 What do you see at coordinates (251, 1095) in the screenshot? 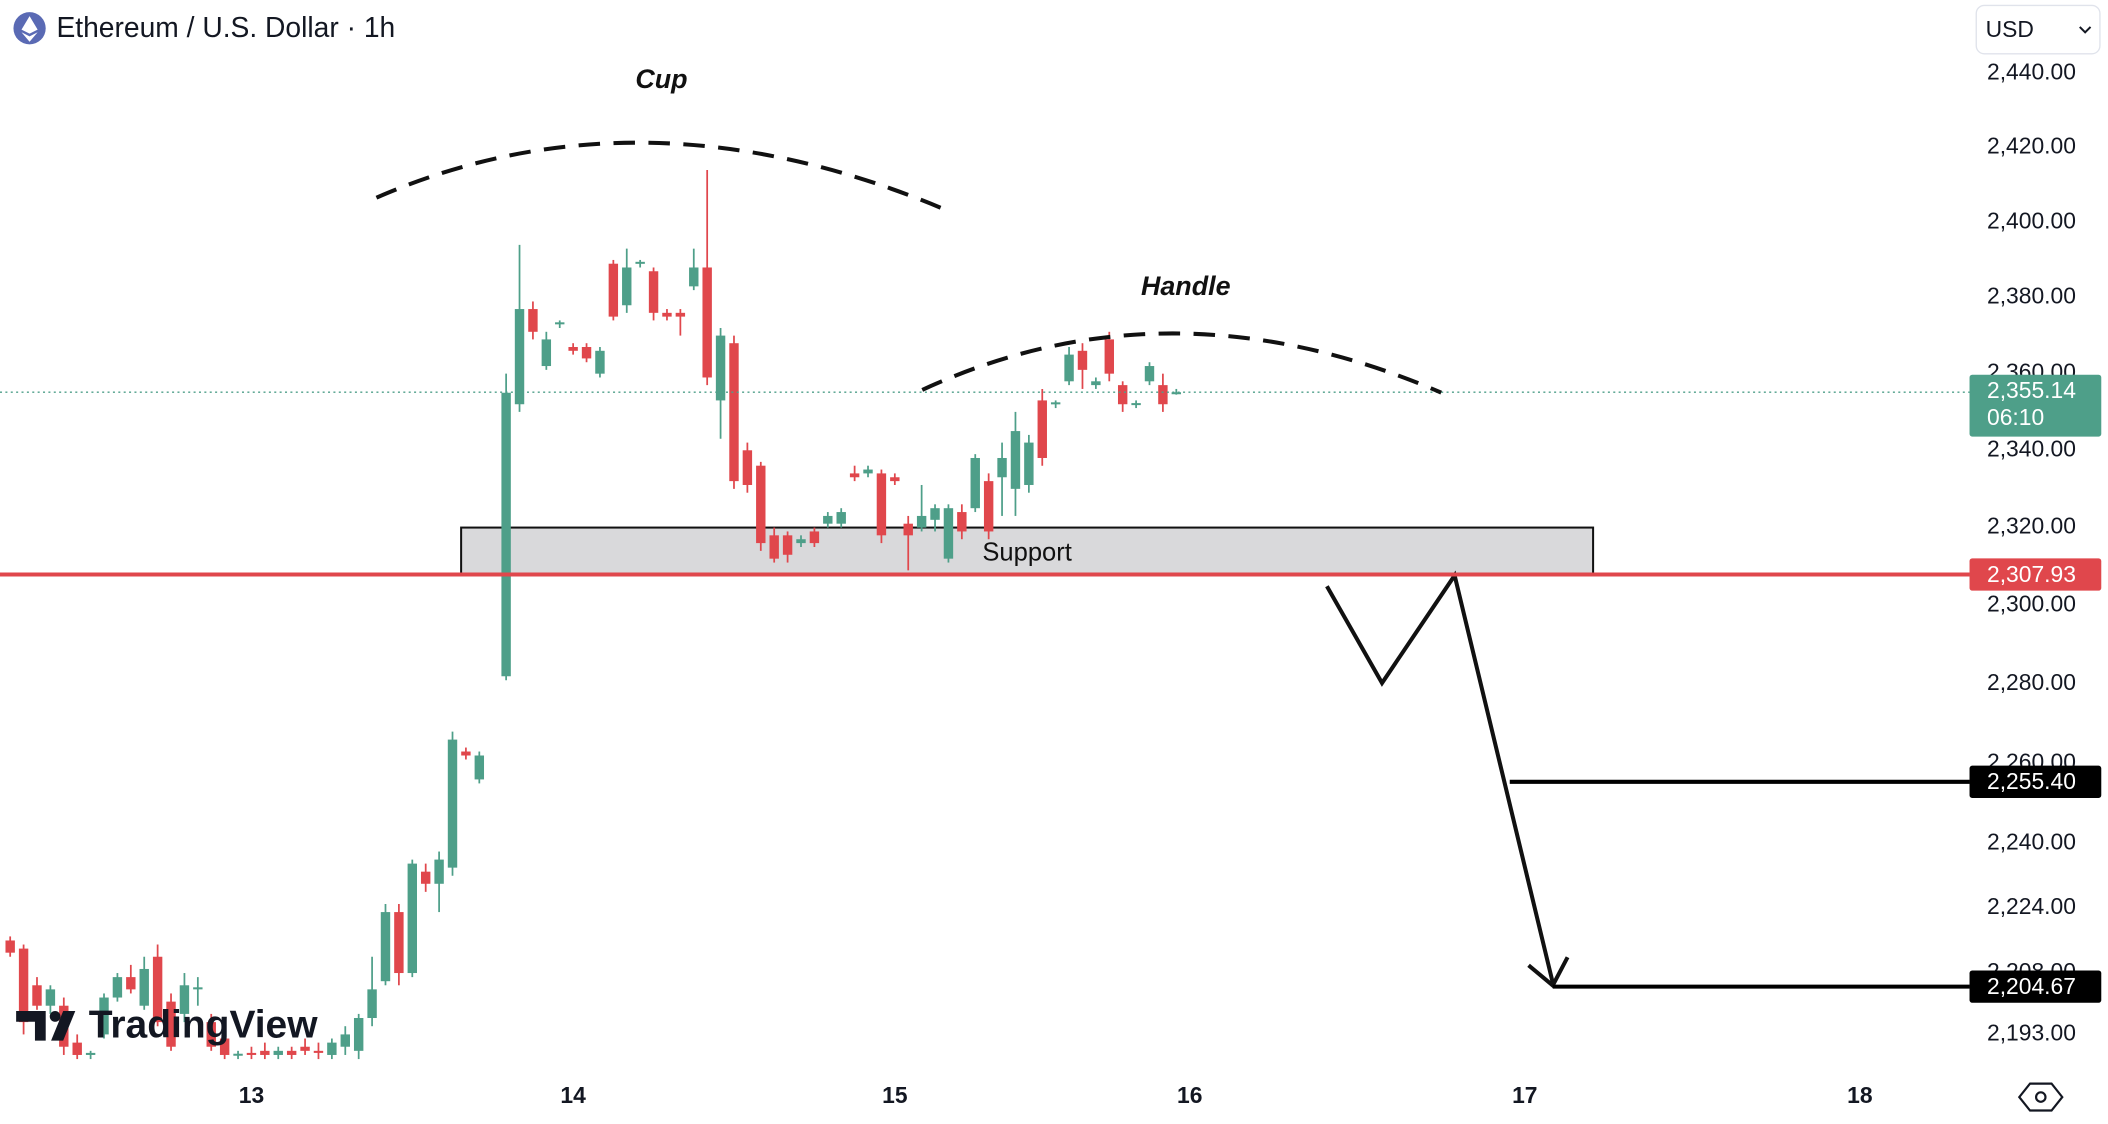
I see `x-tick-label: 13` at bounding box center [251, 1095].